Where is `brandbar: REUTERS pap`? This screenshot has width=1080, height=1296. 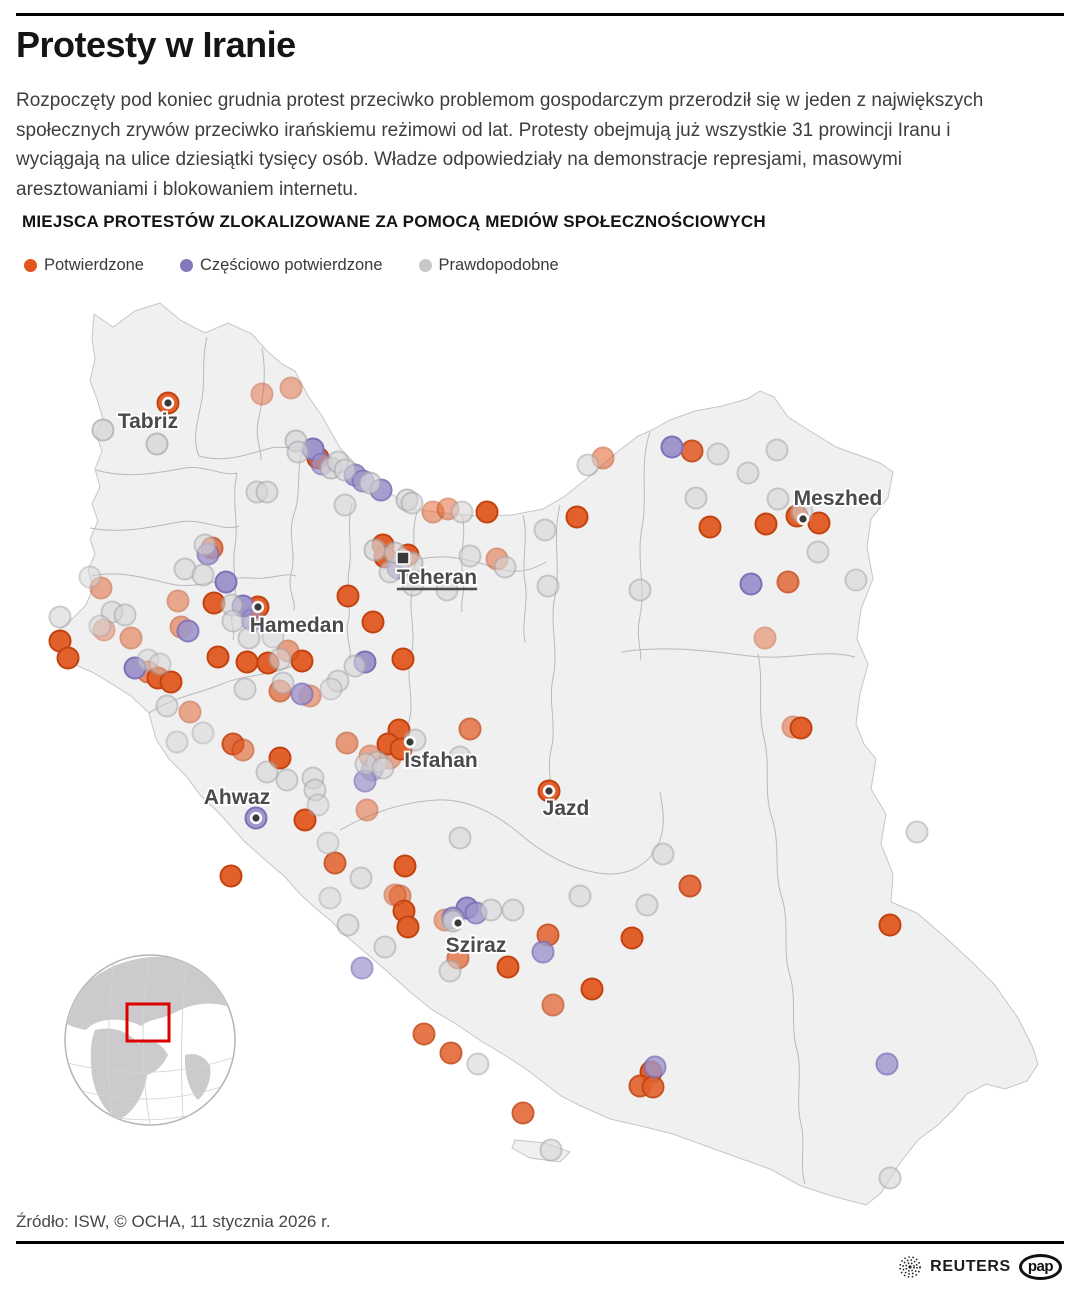 brandbar: REUTERS pap is located at coordinates (980, 1267).